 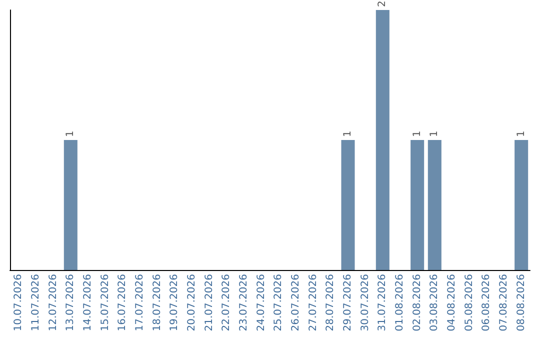 What do you see at coordinates (348, 303) in the screenshot?
I see `x-tick-label: 29.07.2026` at bounding box center [348, 303].